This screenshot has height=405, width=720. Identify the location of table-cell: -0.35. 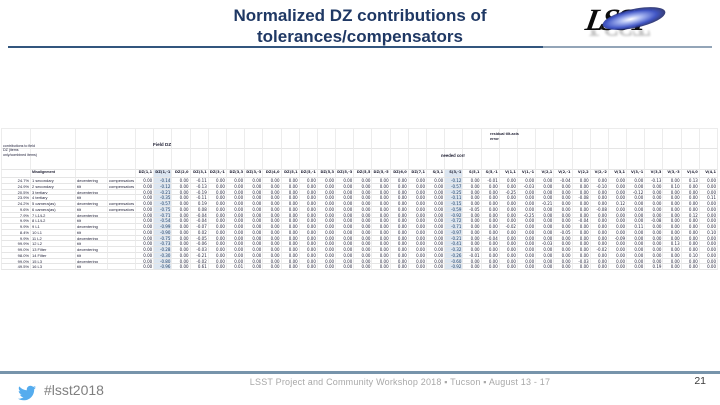
(163, 198).